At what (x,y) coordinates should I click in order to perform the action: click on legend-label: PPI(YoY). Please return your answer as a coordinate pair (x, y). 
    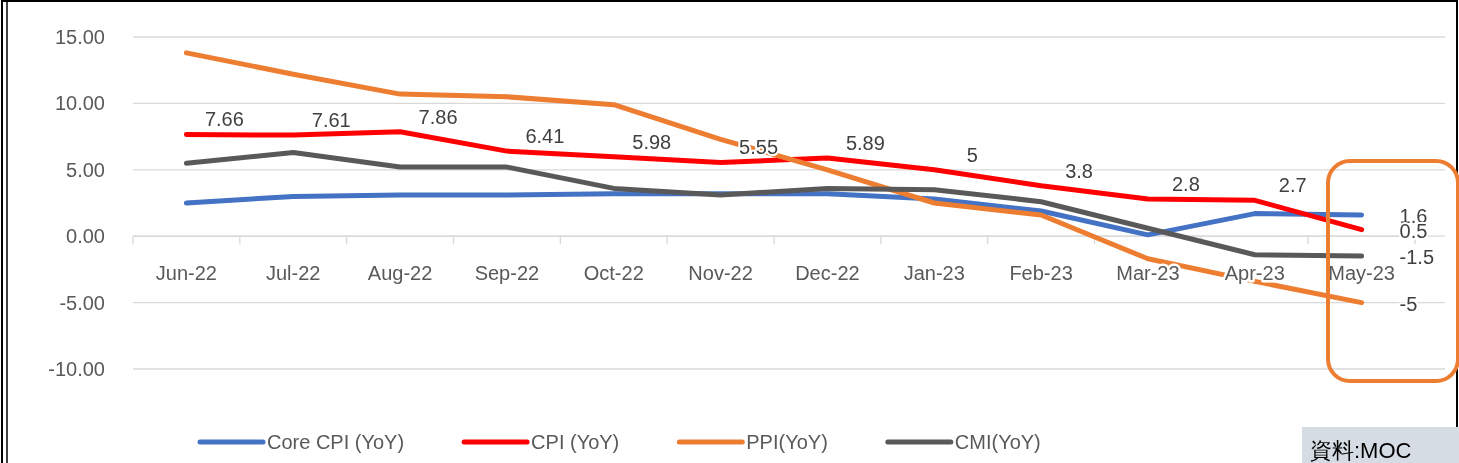
    Looking at the image, I should click on (787, 442).